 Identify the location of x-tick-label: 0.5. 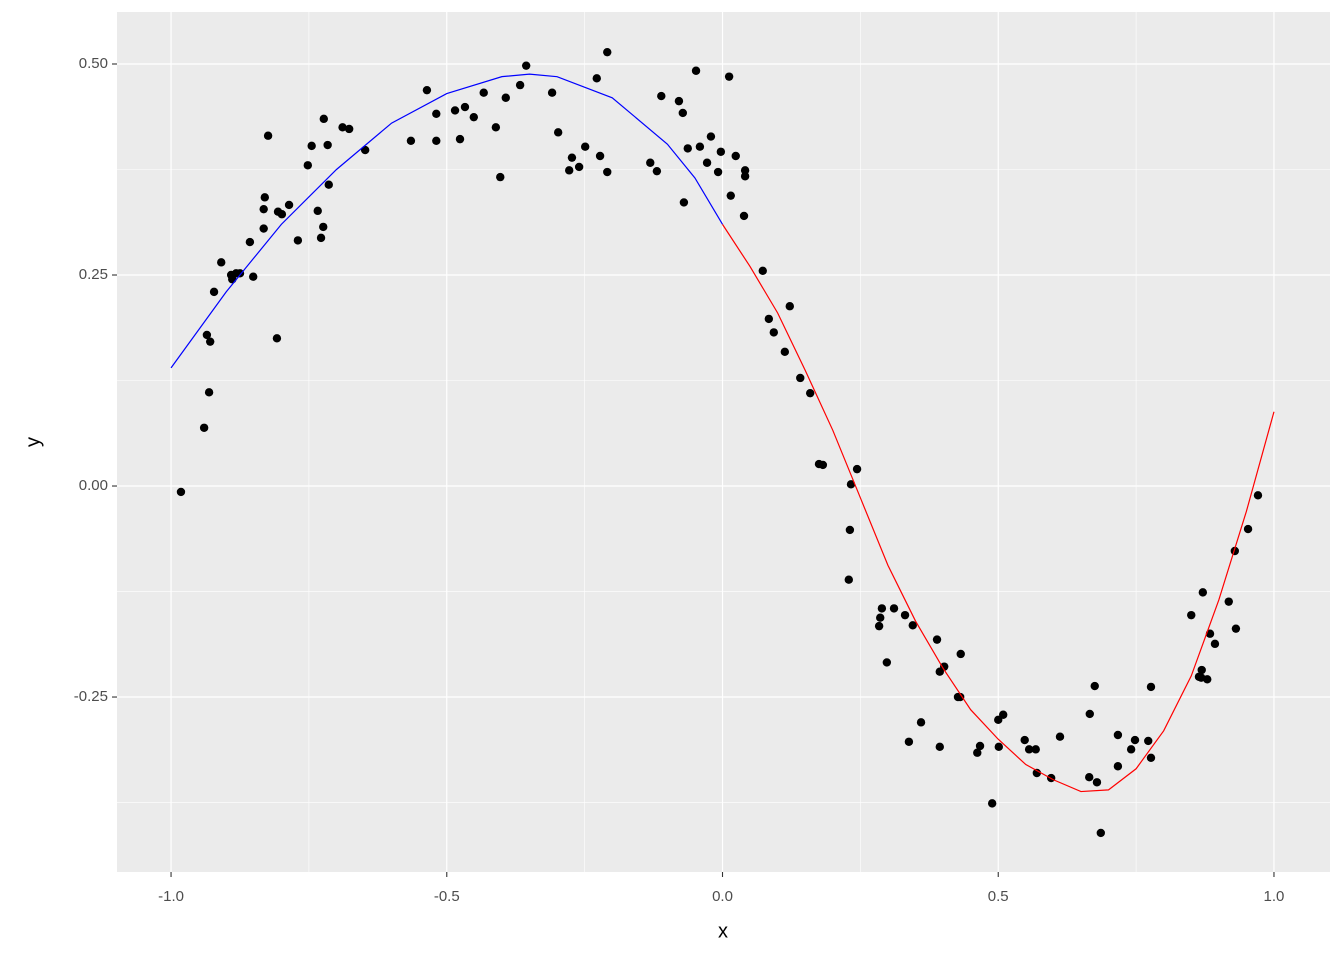
(998, 896).